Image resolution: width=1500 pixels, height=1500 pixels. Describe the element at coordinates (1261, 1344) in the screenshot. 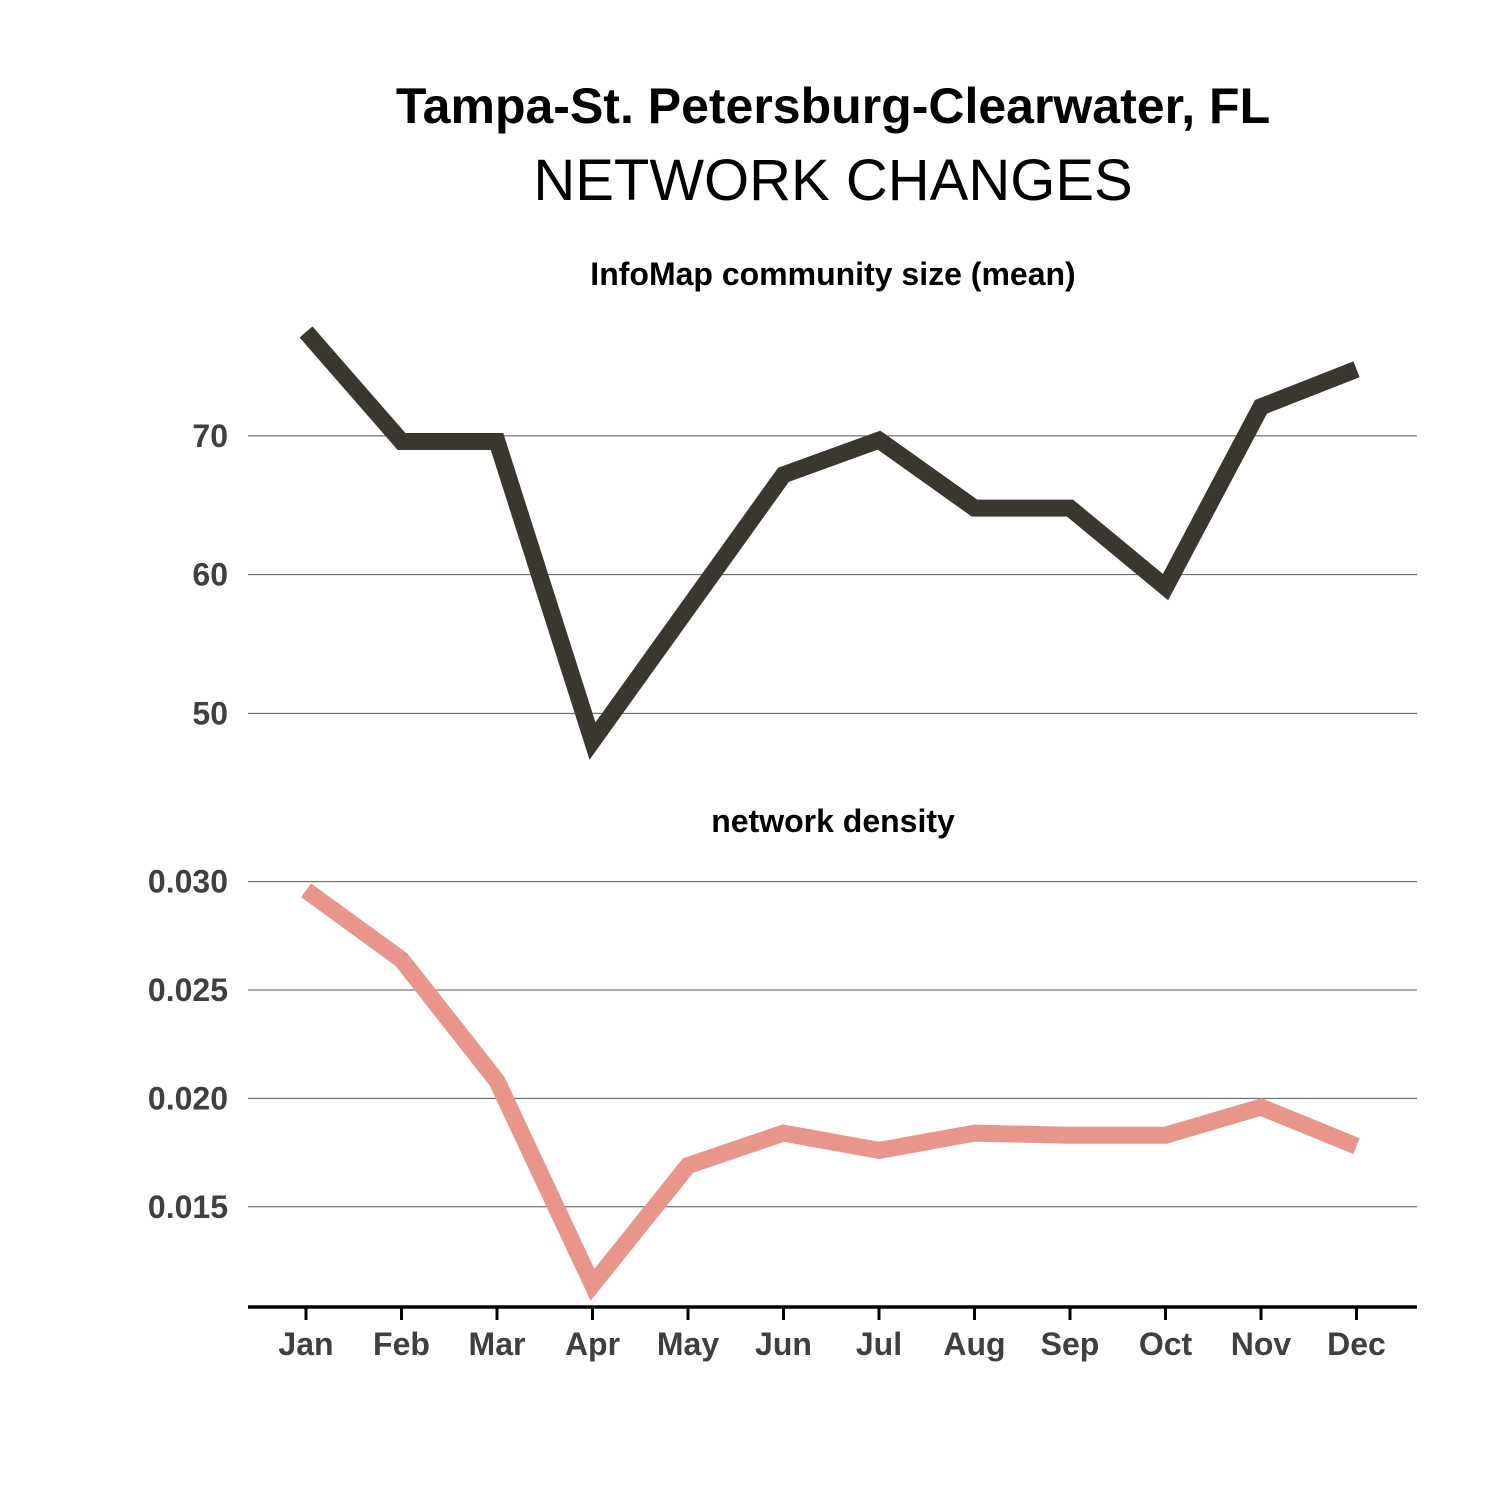

I see `x-tick-label: Nov` at that location.